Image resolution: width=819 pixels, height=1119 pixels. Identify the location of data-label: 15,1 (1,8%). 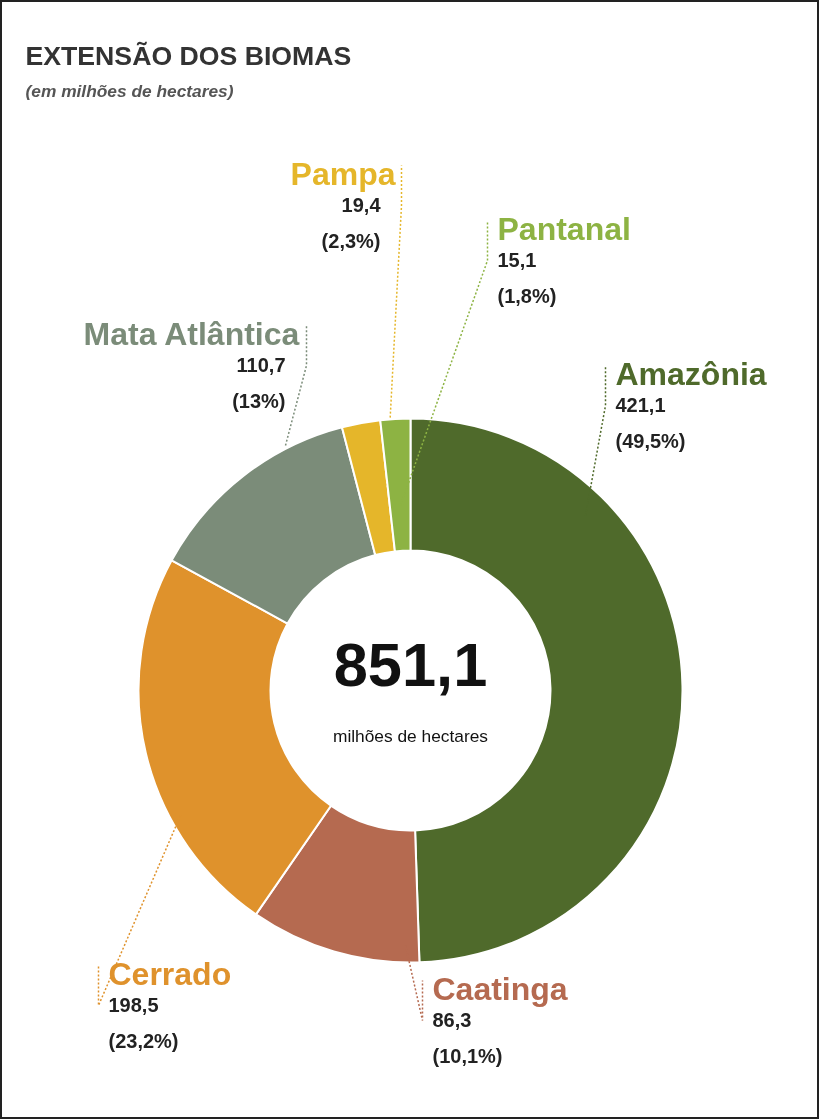
(527, 277).